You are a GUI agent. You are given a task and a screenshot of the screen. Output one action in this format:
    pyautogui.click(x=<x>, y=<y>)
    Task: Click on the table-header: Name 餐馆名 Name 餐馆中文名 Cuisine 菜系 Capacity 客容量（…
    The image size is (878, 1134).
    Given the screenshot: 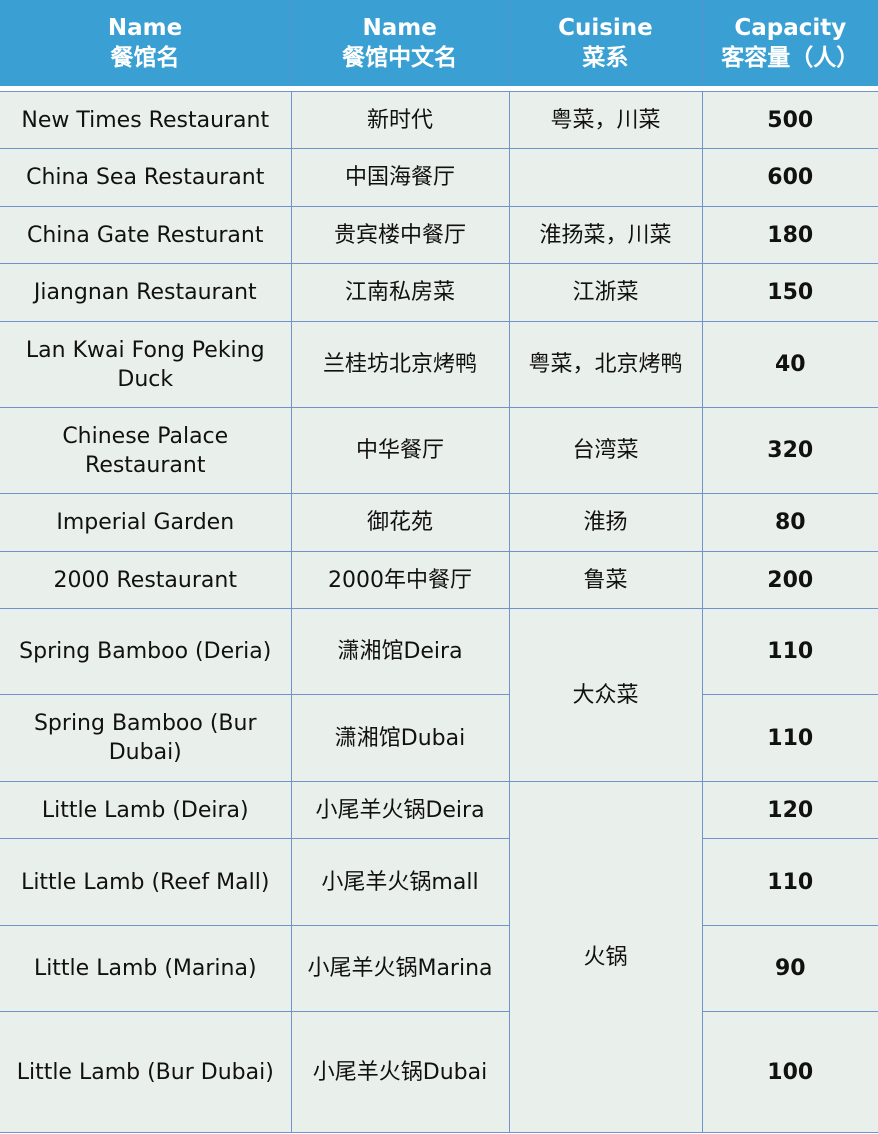 What is the action you would take?
    pyautogui.click(x=439, y=43)
    